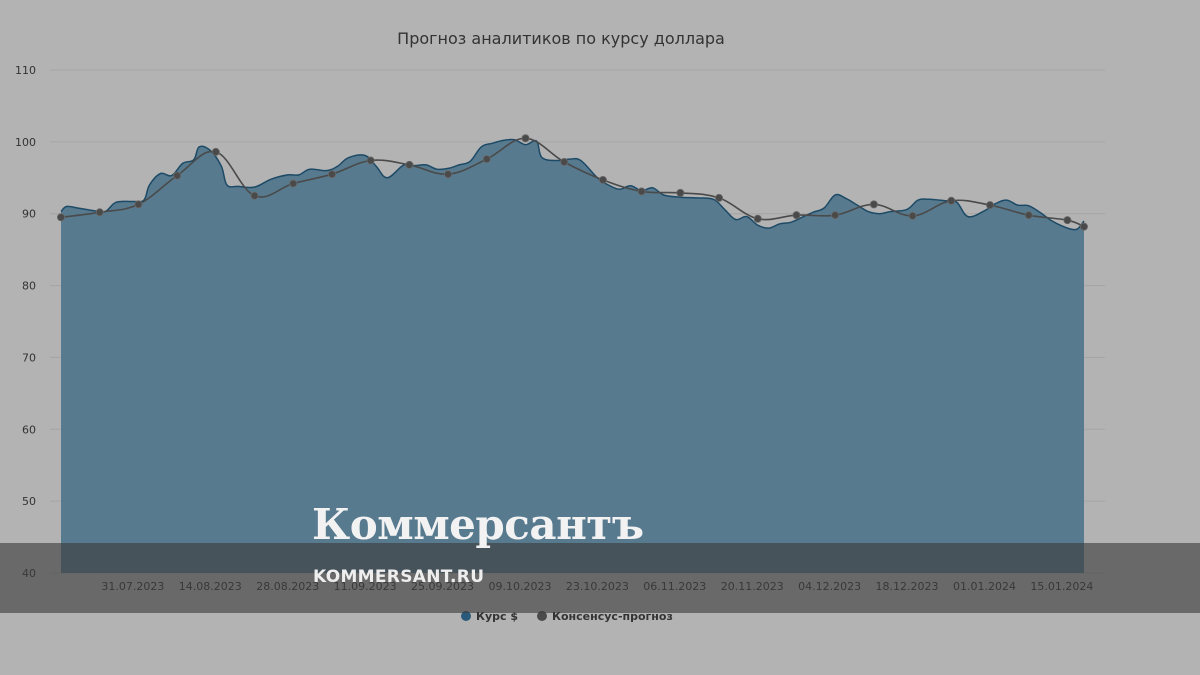  I want to click on y-tick-label: 80, so click(29, 286).